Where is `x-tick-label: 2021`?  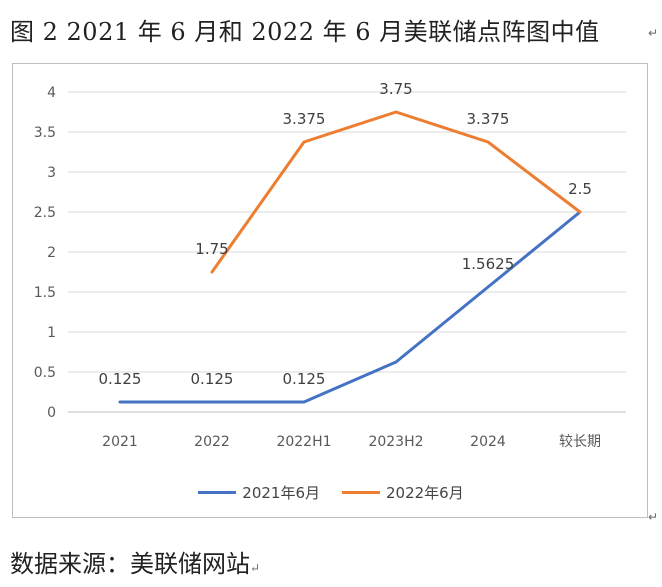
x-tick-label: 2021 is located at coordinates (120, 442).